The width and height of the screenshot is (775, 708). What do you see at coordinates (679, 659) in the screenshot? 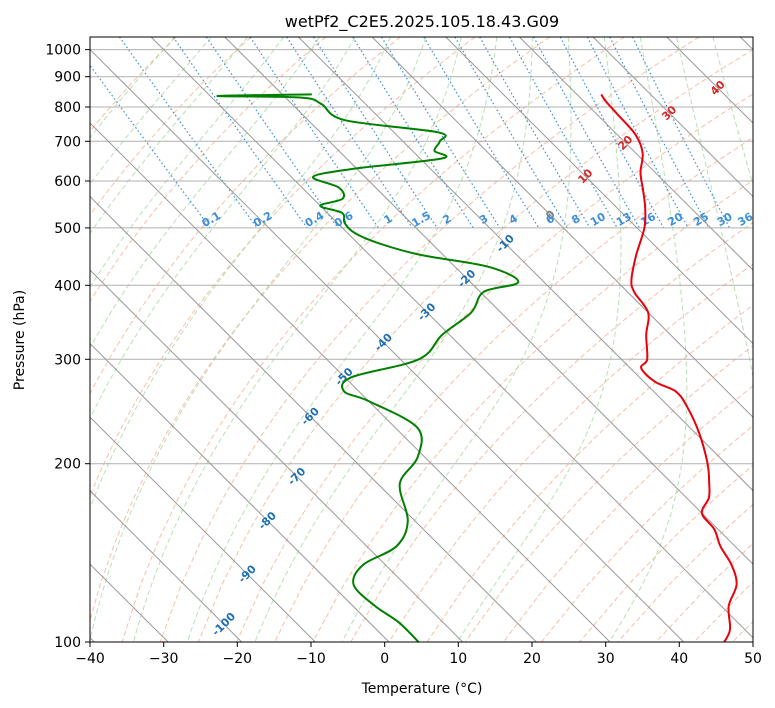
I see `x-tick-label: 40` at bounding box center [679, 659].